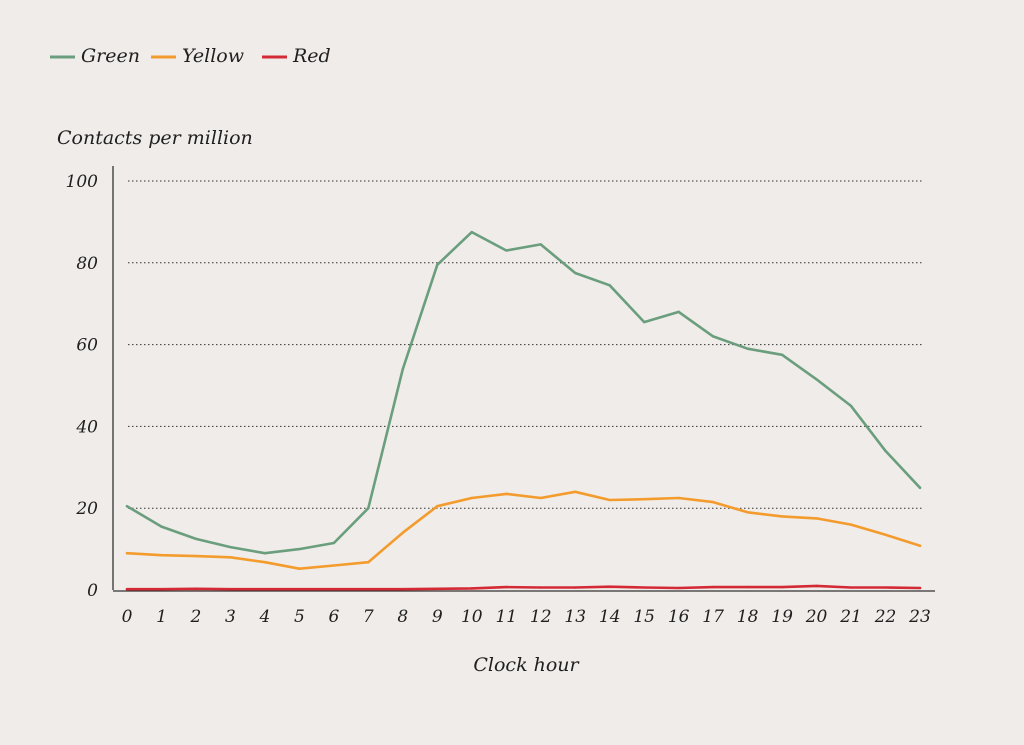 Image resolution: width=1024 pixels, height=745 pixels. I want to click on x-tick-label: 9, so click(437, 617).